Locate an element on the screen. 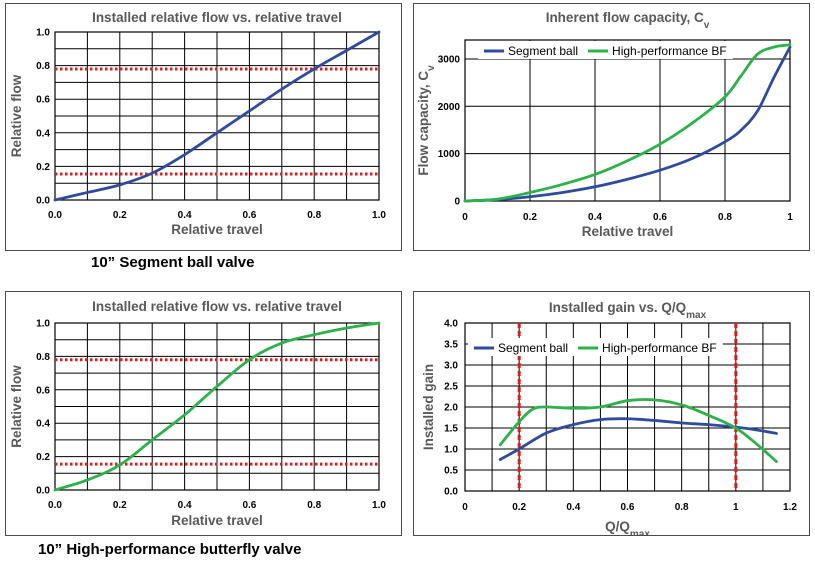  x-axis-label: Q/Qmax is located at coordinates (627, 527).